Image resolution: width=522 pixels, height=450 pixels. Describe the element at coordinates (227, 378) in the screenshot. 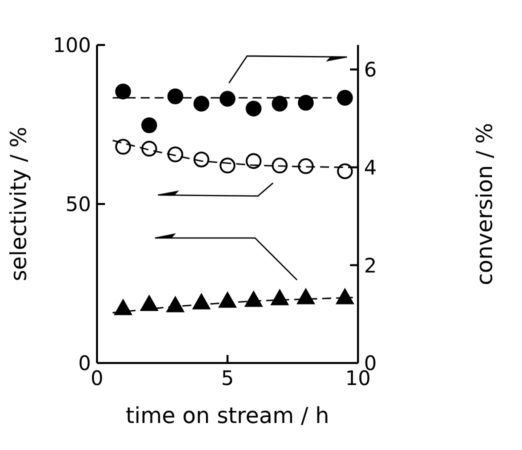

I see `x-tick-label: 5` at that location.